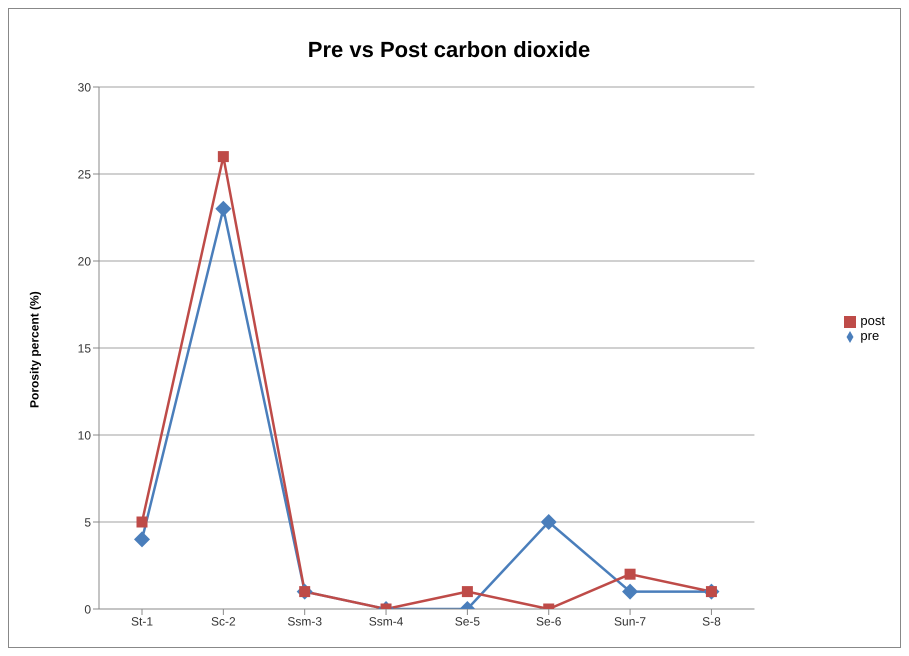 This screenshot has width=909, height=656. I want to click on y-tick-label: 0, so click(88, 609).